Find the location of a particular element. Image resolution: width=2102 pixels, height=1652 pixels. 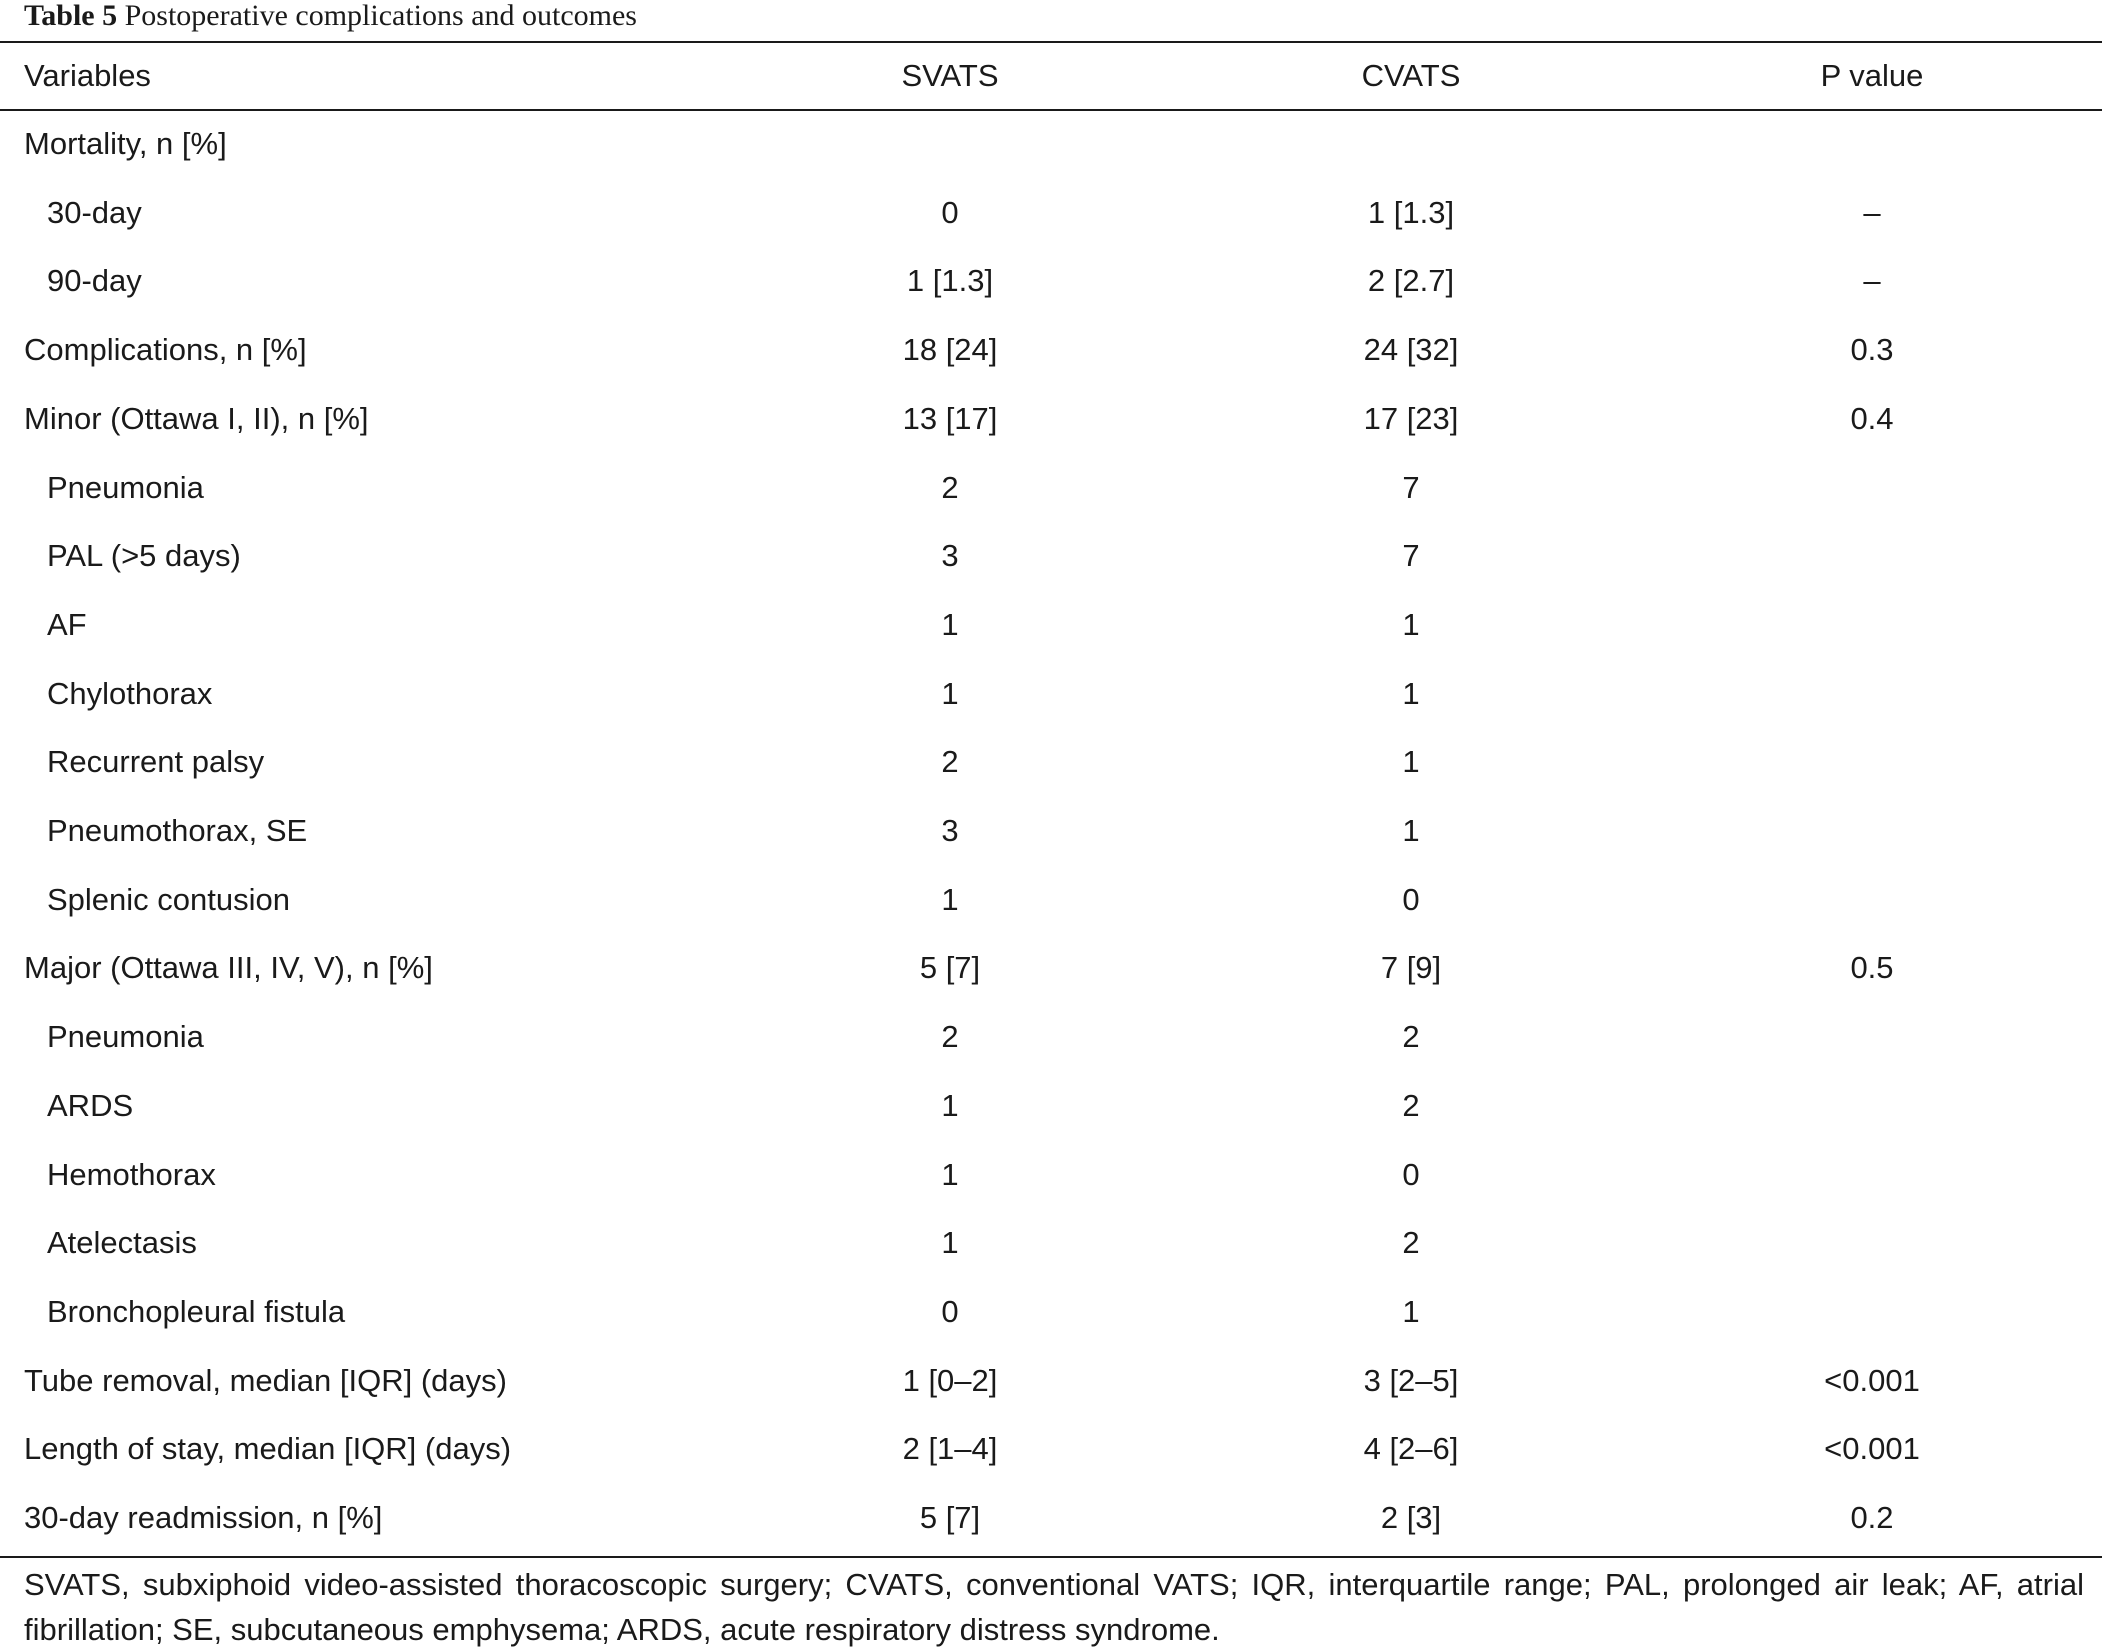

table-row: ARDS 1 2 is located at coordinates (1051, 1106).